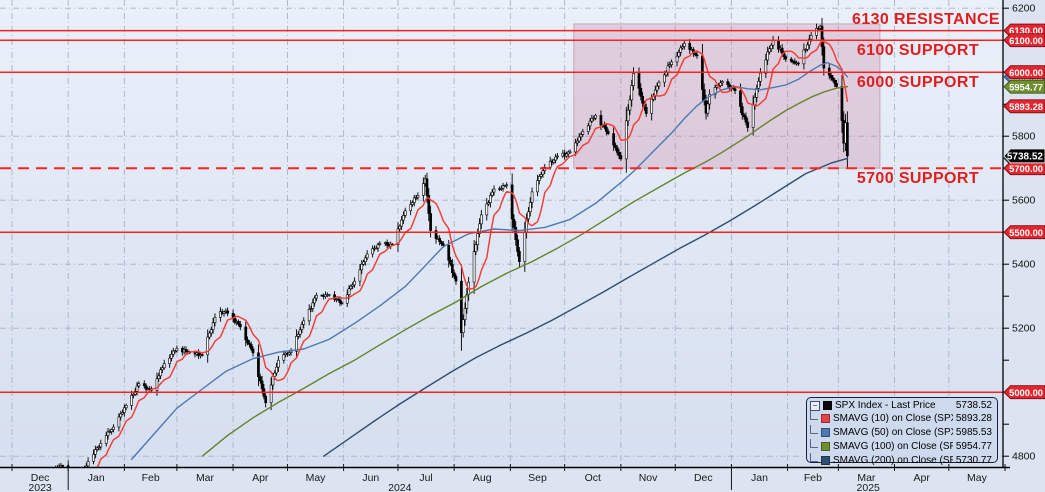 Image resolution: width=1045 pixels, height=492 pixels. Describe the element at coordinates (901, 460) in the screenshot. I see `legend-row-smavg200: SMAVG (200) on Close (SPX) 5730.77` at that location.